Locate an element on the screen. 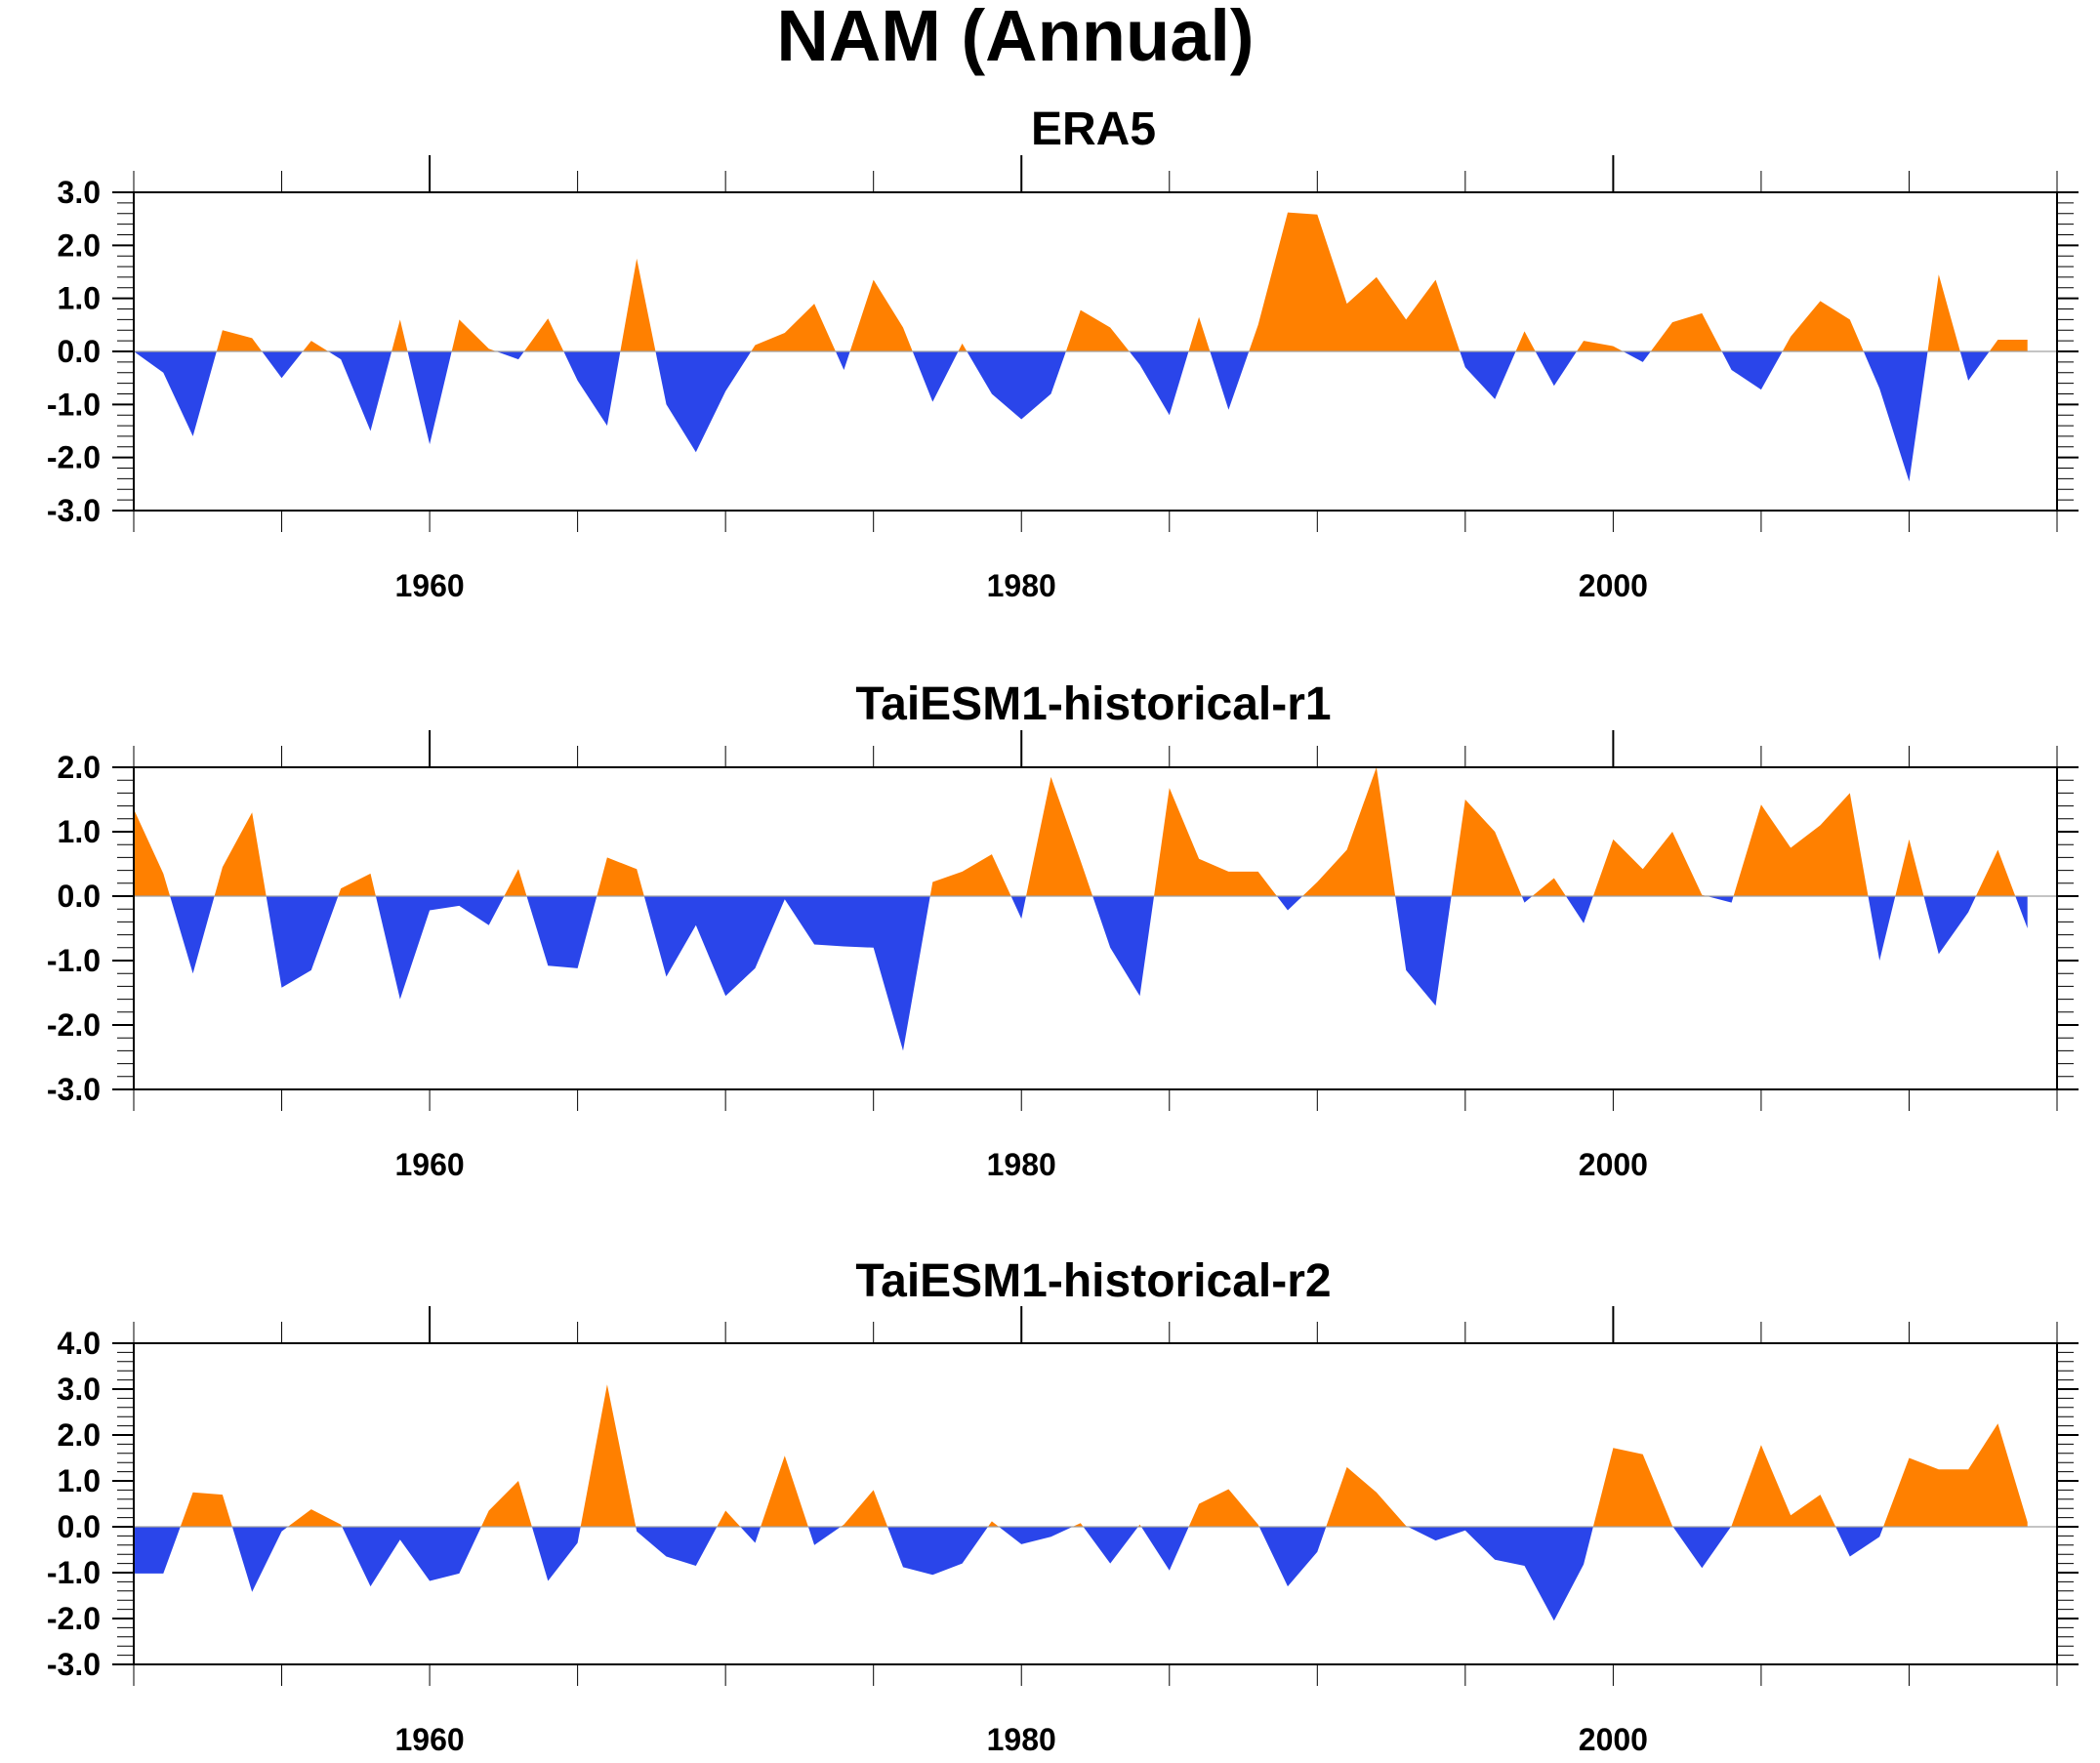 This screenshot has height=1763, width=2100. panel-title: TaiESM1-historical-r1 is located at coordinates (1093, 704).